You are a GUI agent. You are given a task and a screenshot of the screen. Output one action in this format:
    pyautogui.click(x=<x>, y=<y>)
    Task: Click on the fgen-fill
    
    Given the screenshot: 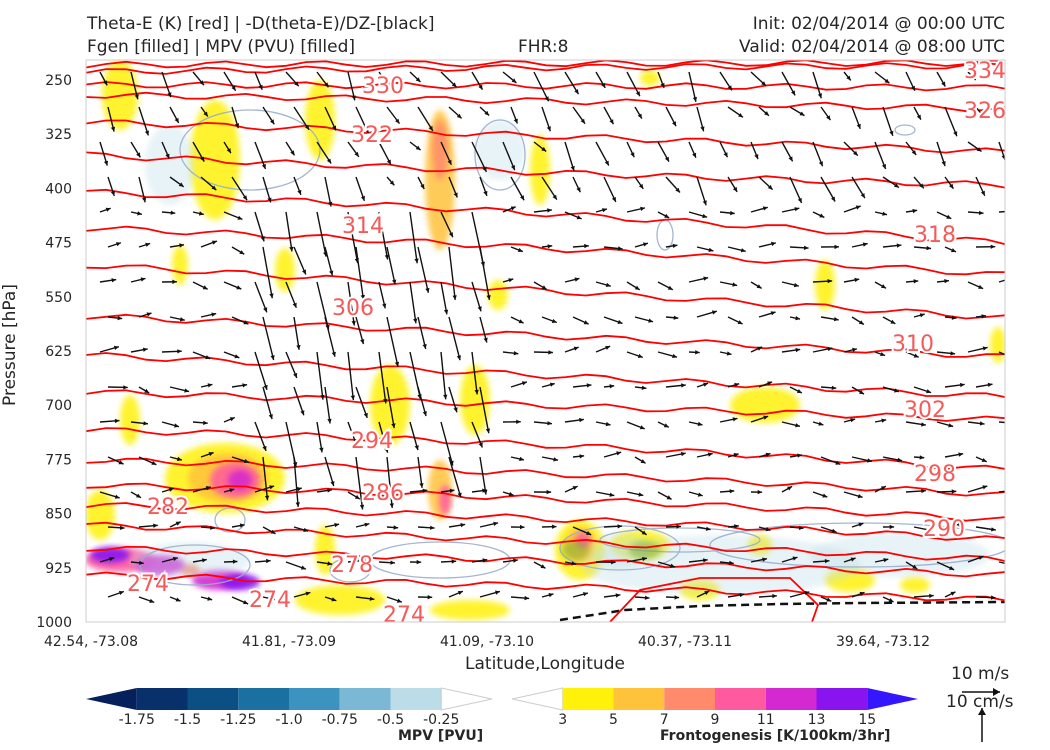 What is the action you would take?
    pyautogui.click(x=285, y=270)
    